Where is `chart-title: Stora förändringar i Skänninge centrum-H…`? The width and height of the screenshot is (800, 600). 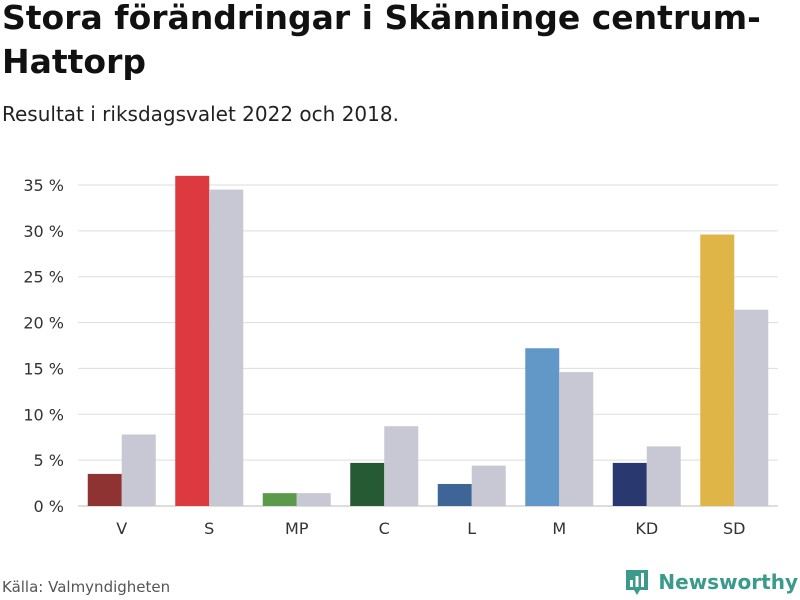
chart-title: Stora förändringar i Skänninge centrum-H… is located at coordinates (381, 40).